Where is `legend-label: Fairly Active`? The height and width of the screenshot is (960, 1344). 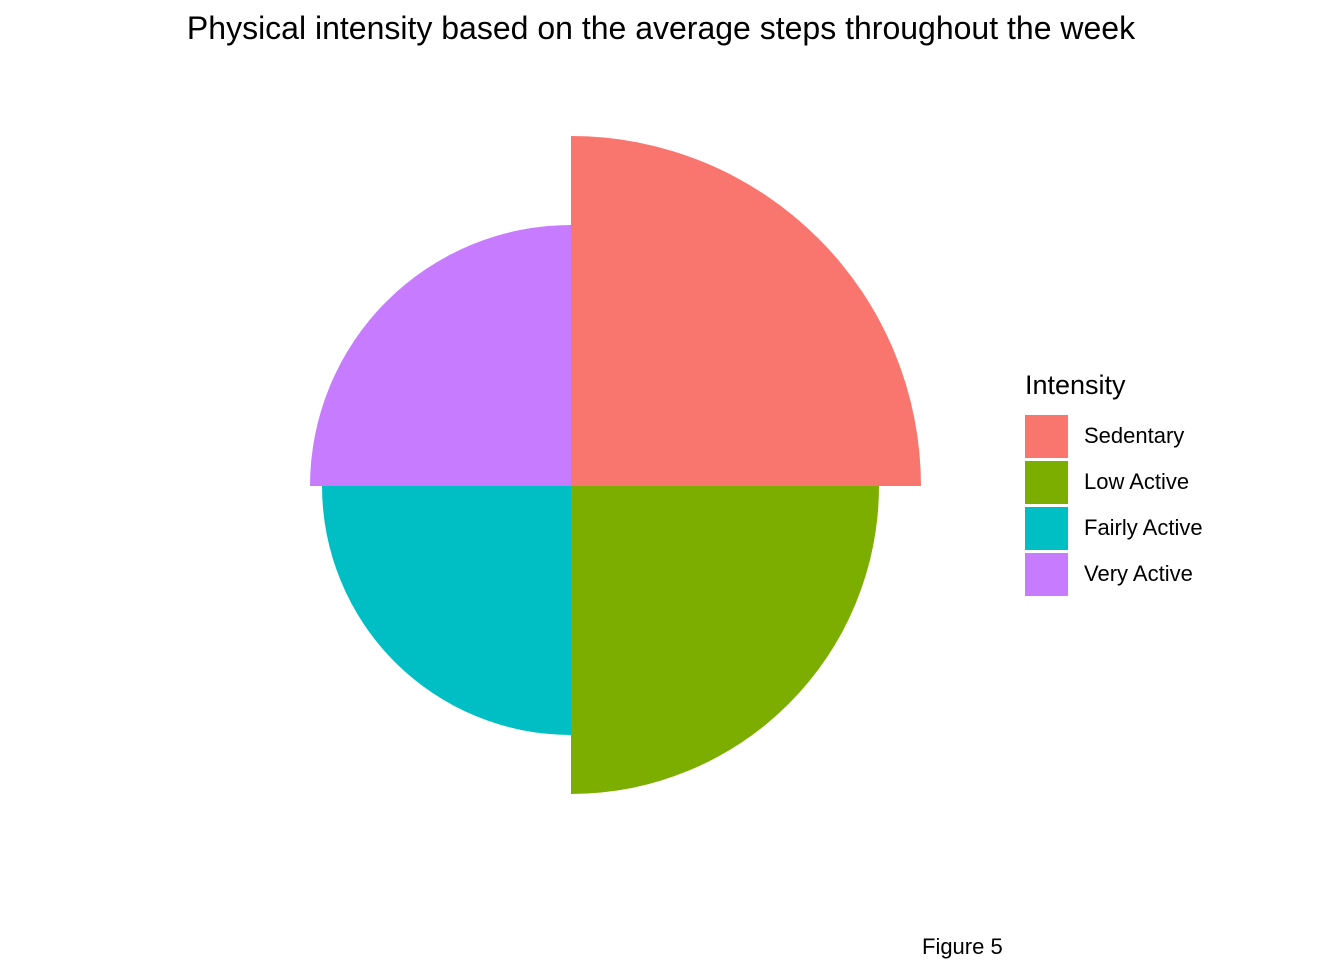
legend-label: Fairly Active is located at coordinates (1143, 527).